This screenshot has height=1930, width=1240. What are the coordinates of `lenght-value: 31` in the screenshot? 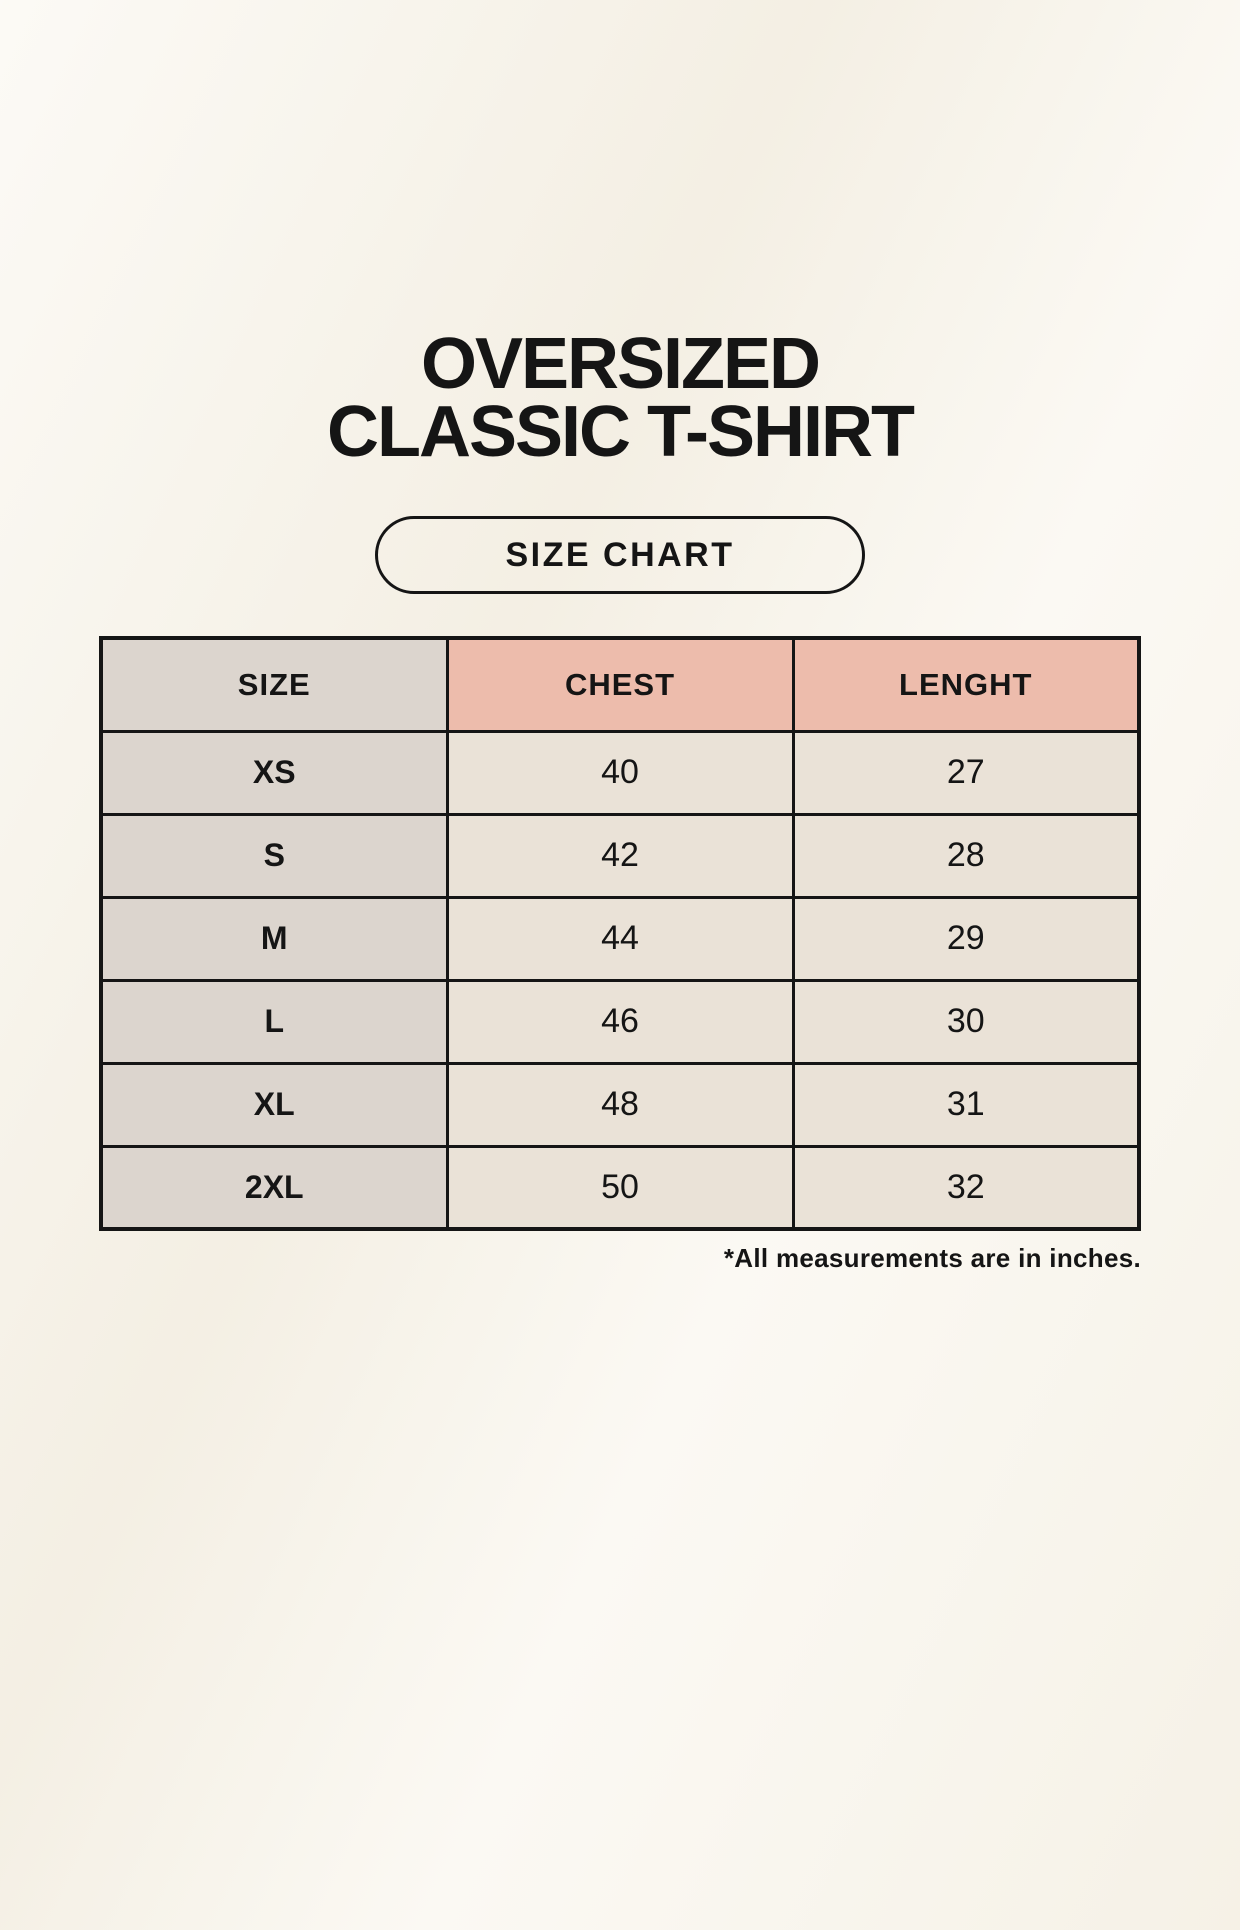 It's located at (966, 1104).